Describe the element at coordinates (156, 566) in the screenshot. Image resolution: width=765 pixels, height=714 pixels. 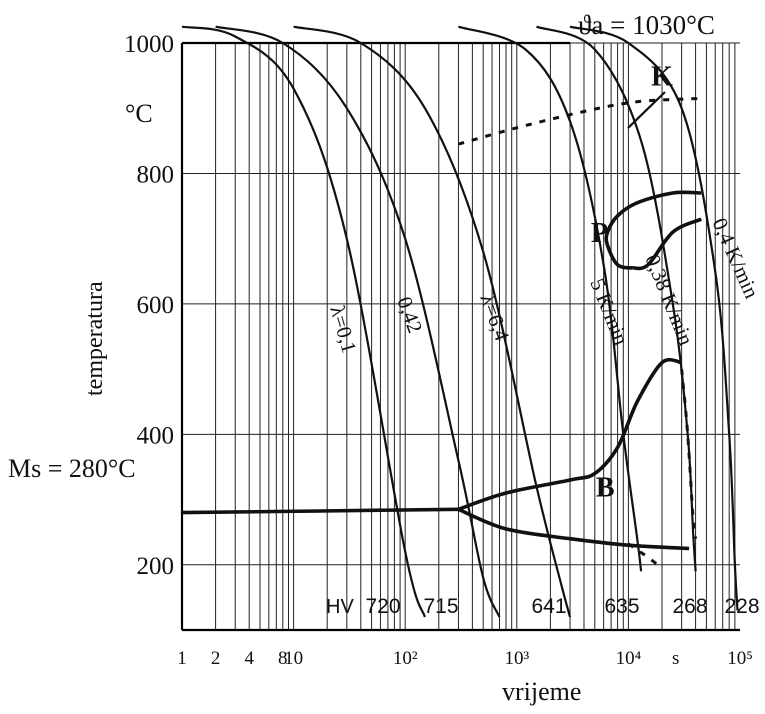
I see `y-tick-label: 200` at that location.